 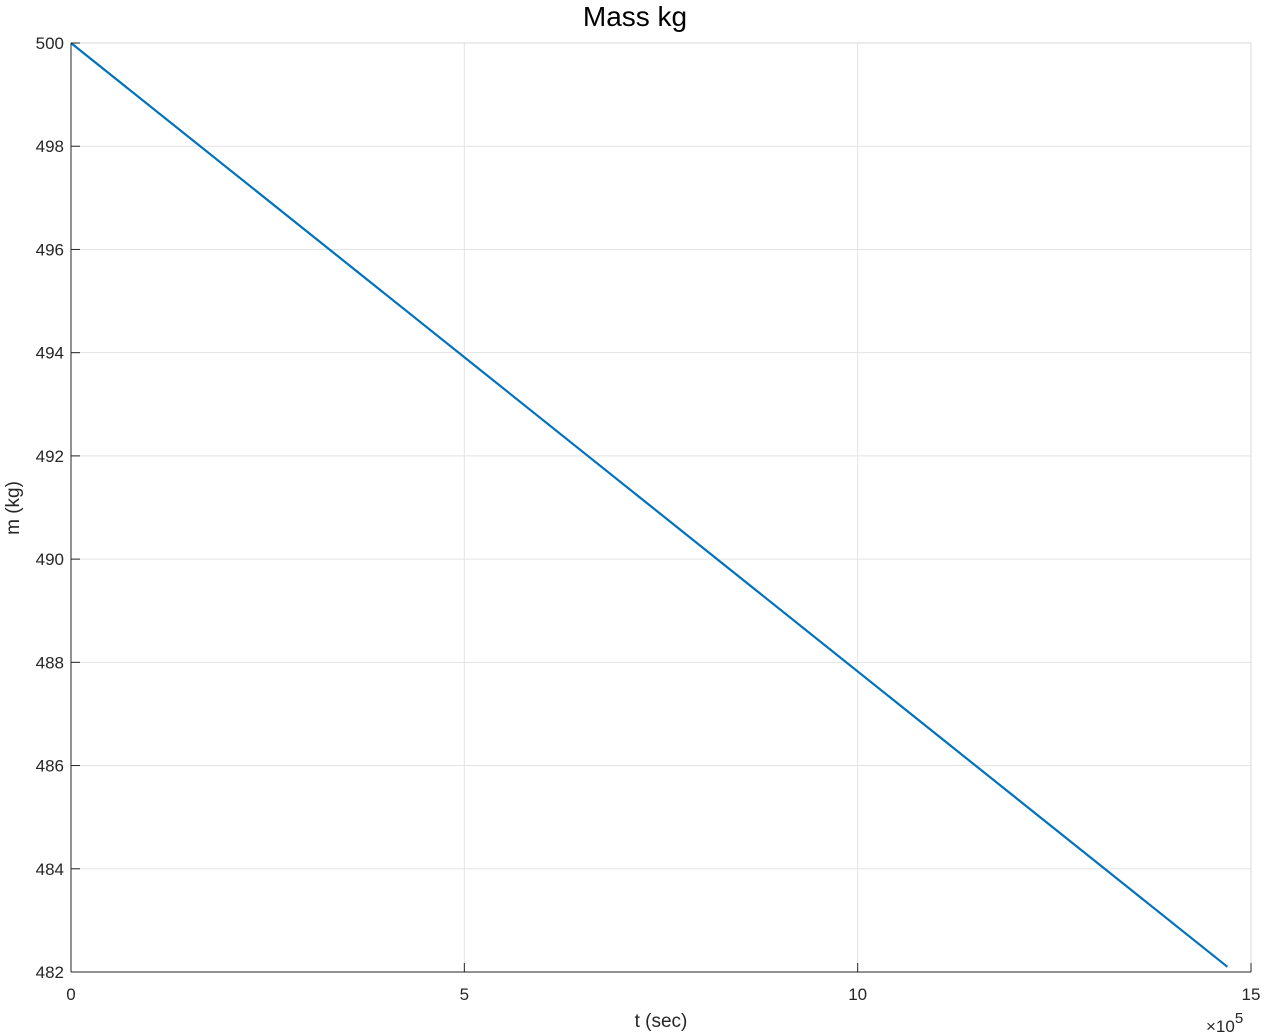 What do you see at coordinates (1251, 994) in the screenshot?
I see `x-tick-label: 15` at bounding box center [1251, 994].